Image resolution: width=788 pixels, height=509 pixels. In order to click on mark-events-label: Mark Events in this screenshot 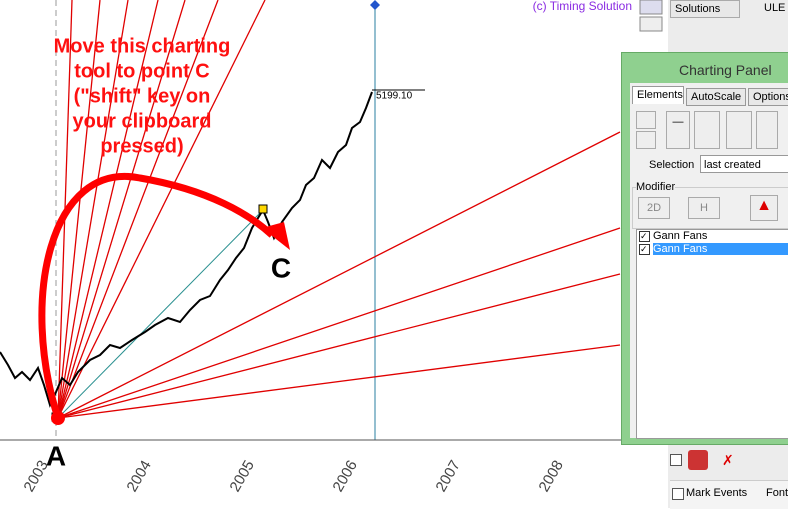, I will do `click(717, 493)`.